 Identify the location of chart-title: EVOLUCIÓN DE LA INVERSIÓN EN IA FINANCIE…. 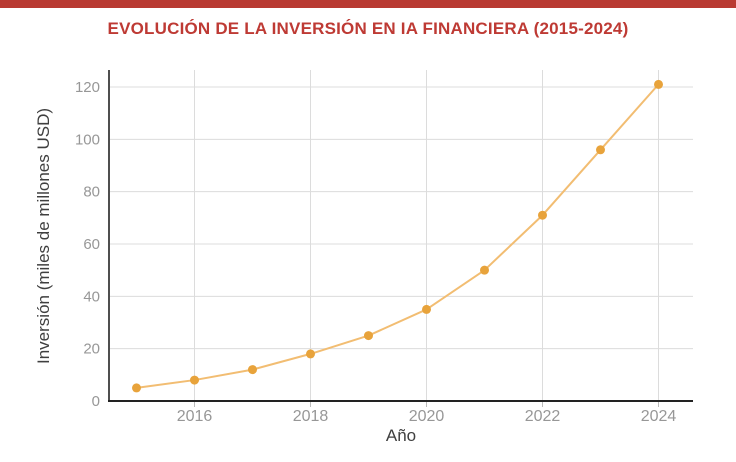
(368, 28).